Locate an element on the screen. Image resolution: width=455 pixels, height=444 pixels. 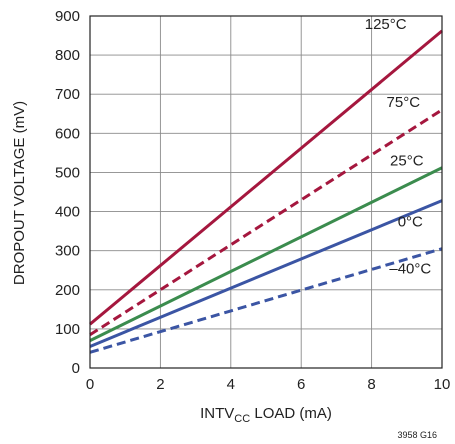
x-tick-label: 4 is located at coordinates (231, 384).